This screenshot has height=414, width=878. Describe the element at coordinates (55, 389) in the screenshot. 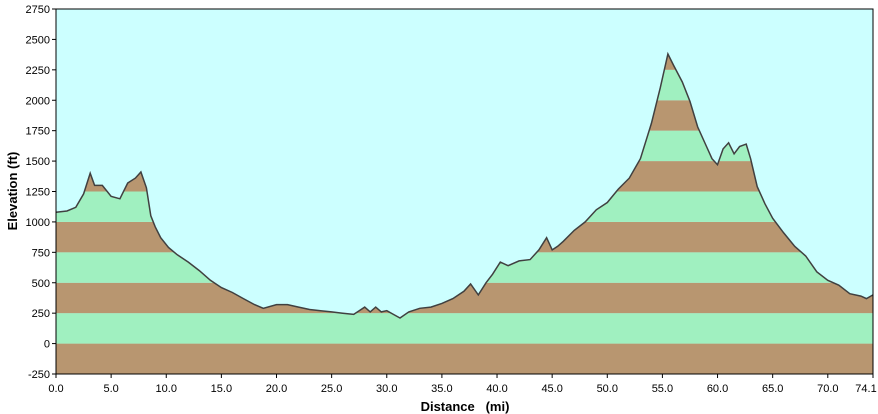

I see `x-tick-label: 0.0` at that location.